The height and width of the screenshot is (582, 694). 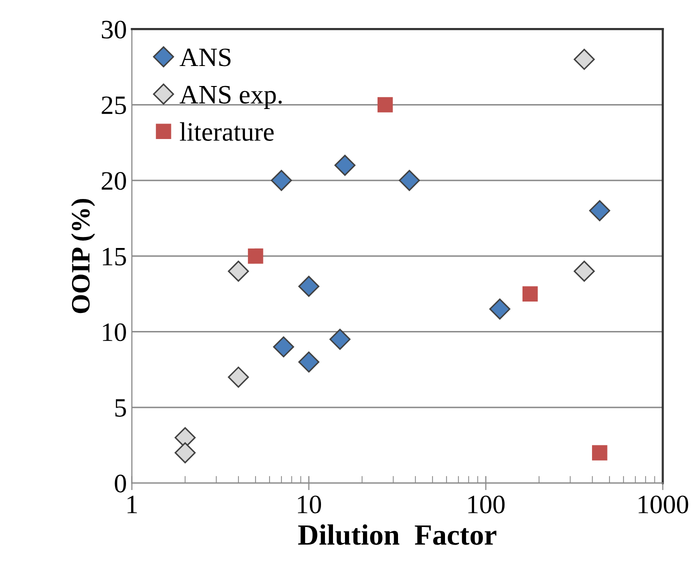 I want to click on x-tick-label: 100, so click(x=486, y=505).